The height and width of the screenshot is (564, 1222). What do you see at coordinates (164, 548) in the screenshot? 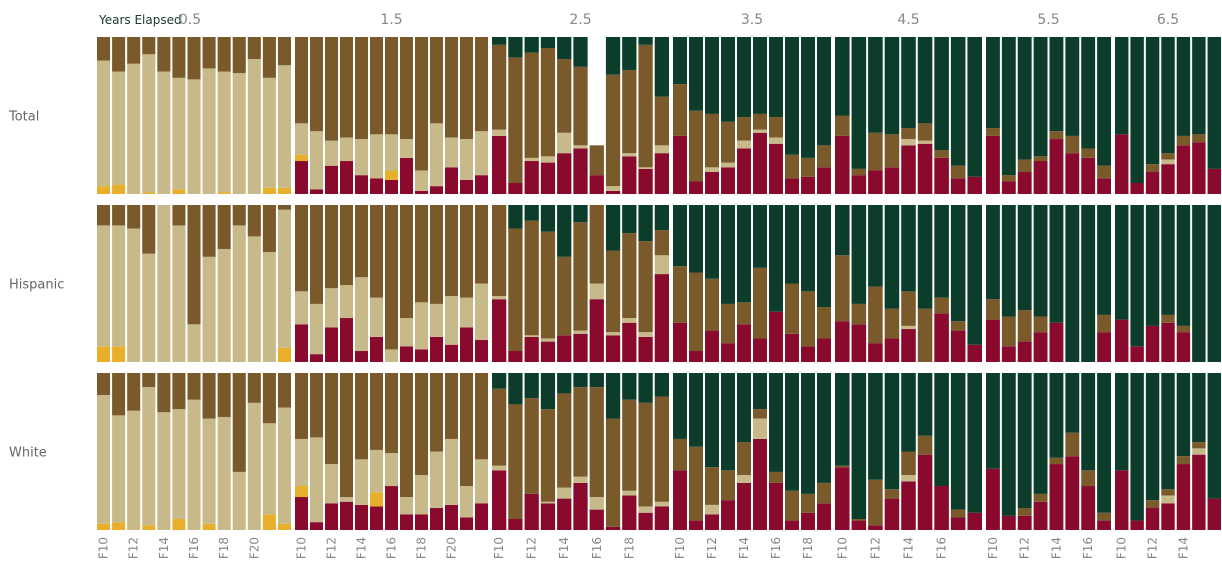
I see `x-tick-label: F14` at bounding box center [164, 548].